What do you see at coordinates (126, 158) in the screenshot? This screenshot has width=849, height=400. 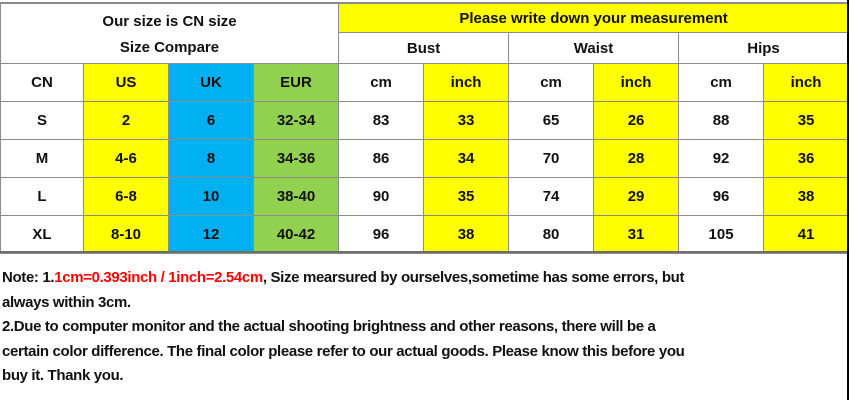 I see `table-cell: 4-6` at bounding box center [126, 158].